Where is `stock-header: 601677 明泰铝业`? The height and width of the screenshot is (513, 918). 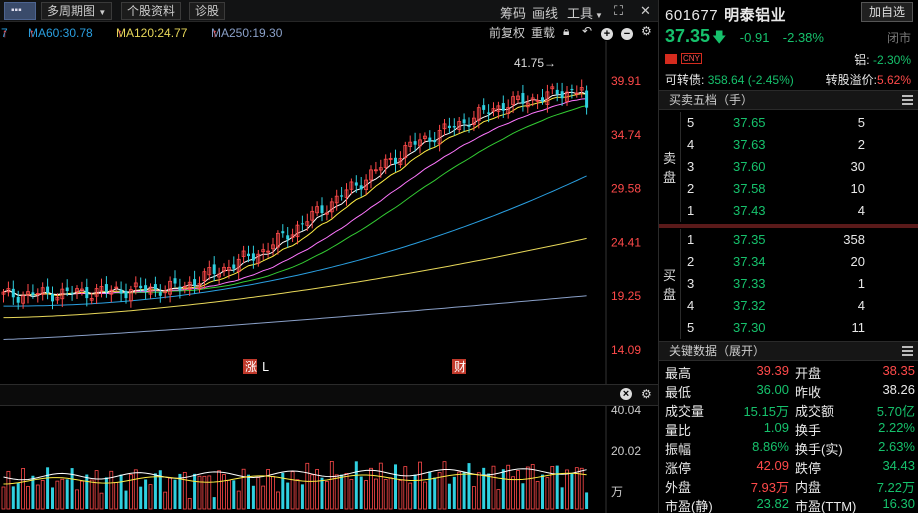 stock-header: 601677 明泰铝业 is located at coordinates (725, 14).